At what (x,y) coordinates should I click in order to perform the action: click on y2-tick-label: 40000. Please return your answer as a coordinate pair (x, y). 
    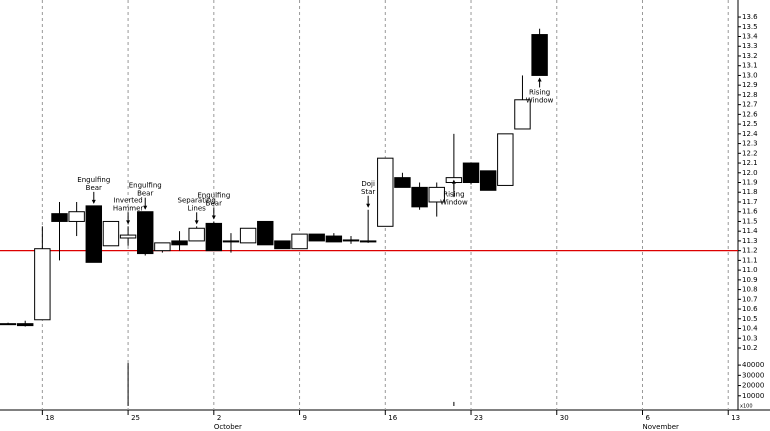
    Looking at the image, I should click on (753, 365).